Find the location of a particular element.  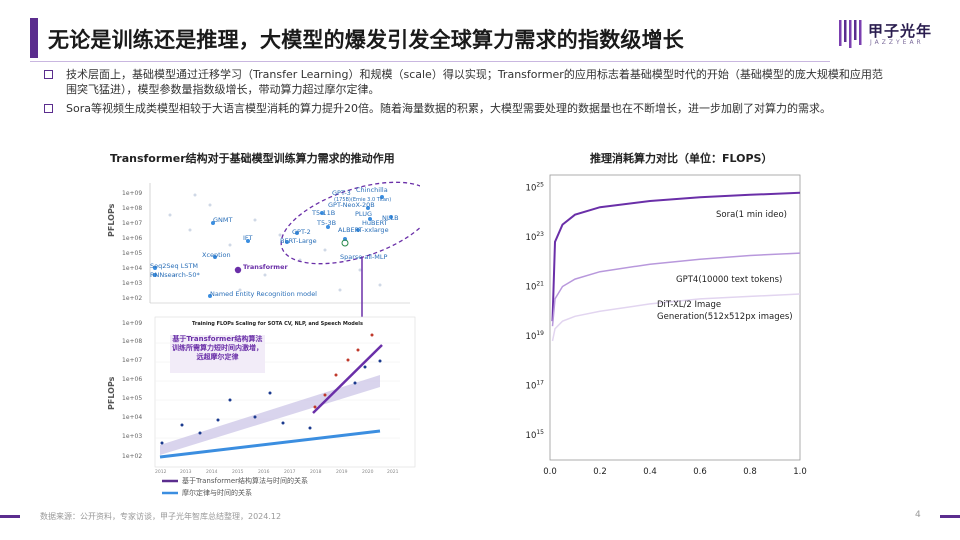

logo-subtext: JAZZYEAR is located at coordinates (897, 42).